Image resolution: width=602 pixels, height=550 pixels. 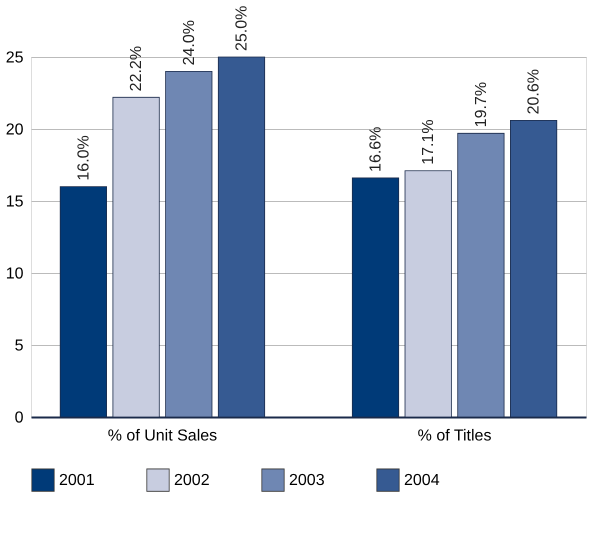 I want to click on data-label: 20.6%, so click(x=534, y=91).